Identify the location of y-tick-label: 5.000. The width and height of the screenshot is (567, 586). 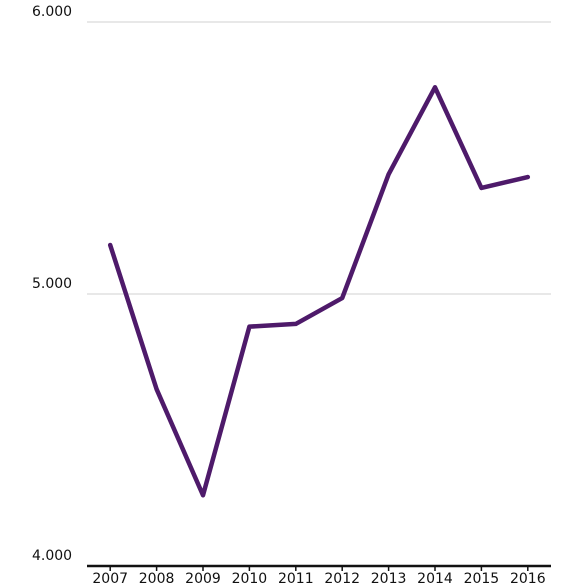
(52, 284).